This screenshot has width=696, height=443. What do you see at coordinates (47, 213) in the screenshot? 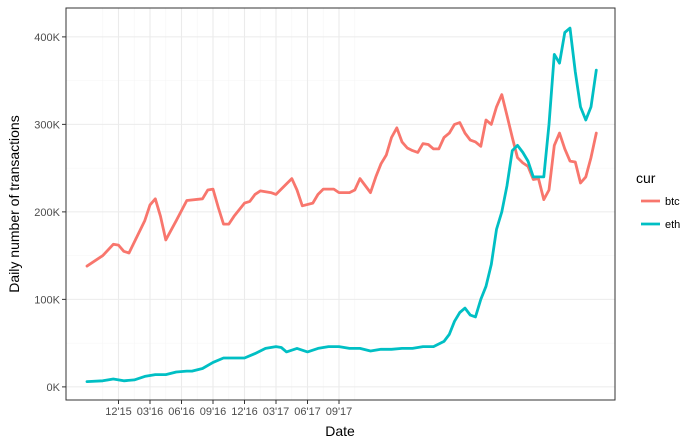
I see `y-tick-label: 200K` at bounding box center [47, 213].